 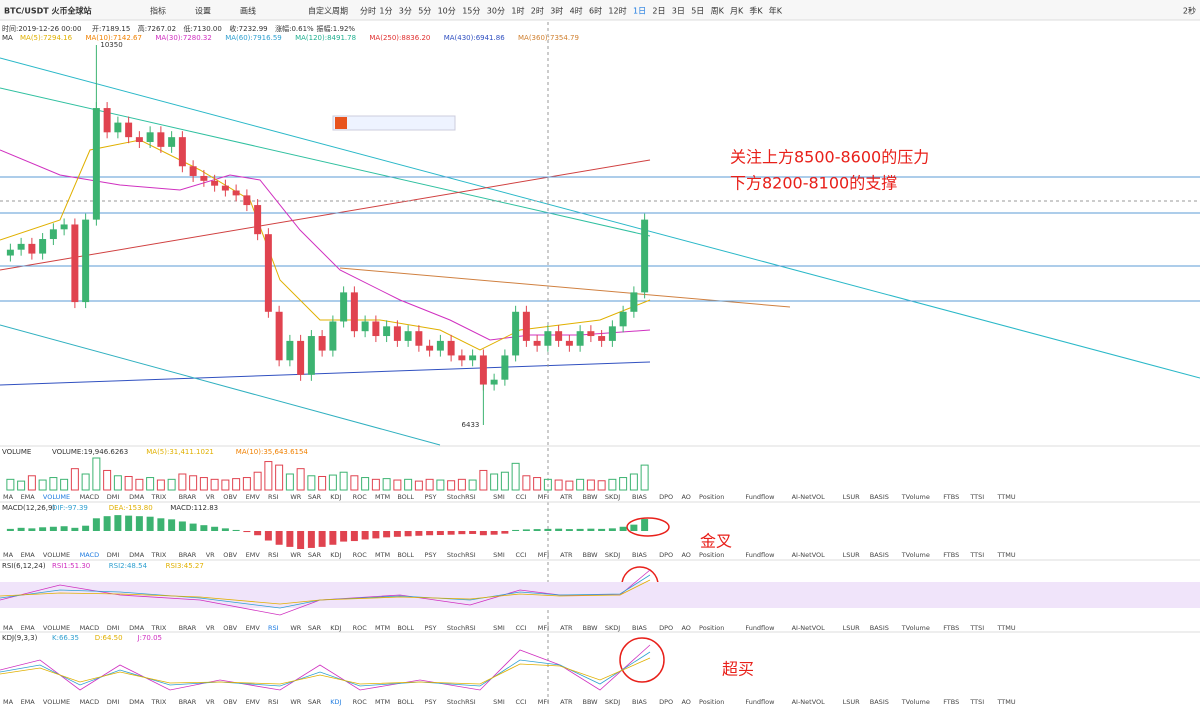 I want to click on tool-button: 指标, so click(x=158, y=11).